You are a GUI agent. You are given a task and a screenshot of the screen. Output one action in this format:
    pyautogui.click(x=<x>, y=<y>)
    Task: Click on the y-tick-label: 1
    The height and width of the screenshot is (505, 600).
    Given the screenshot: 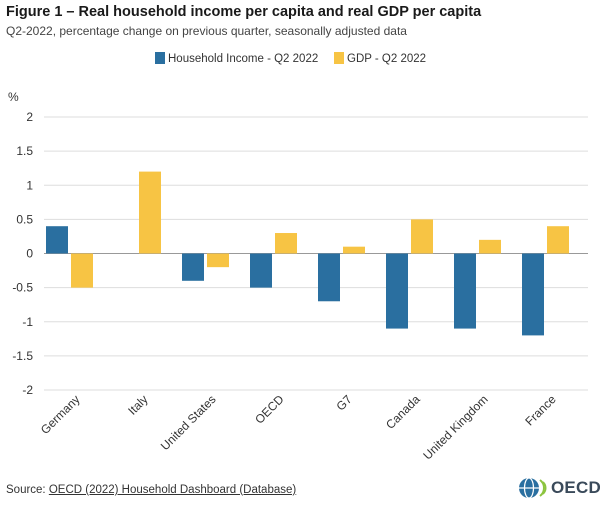 What is the action you would take?
    pyautogui.click(x=29, y=185)
    